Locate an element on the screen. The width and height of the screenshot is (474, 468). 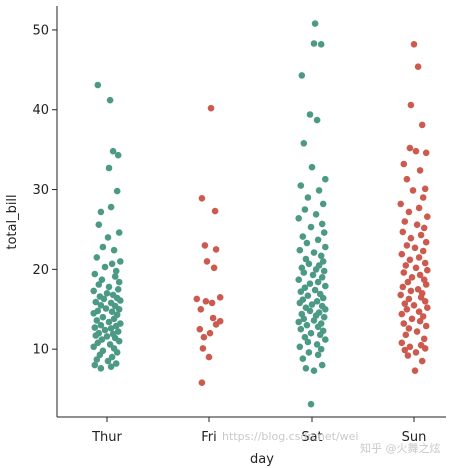
y-tick-label: 20 is located at coordinates (40, 270).